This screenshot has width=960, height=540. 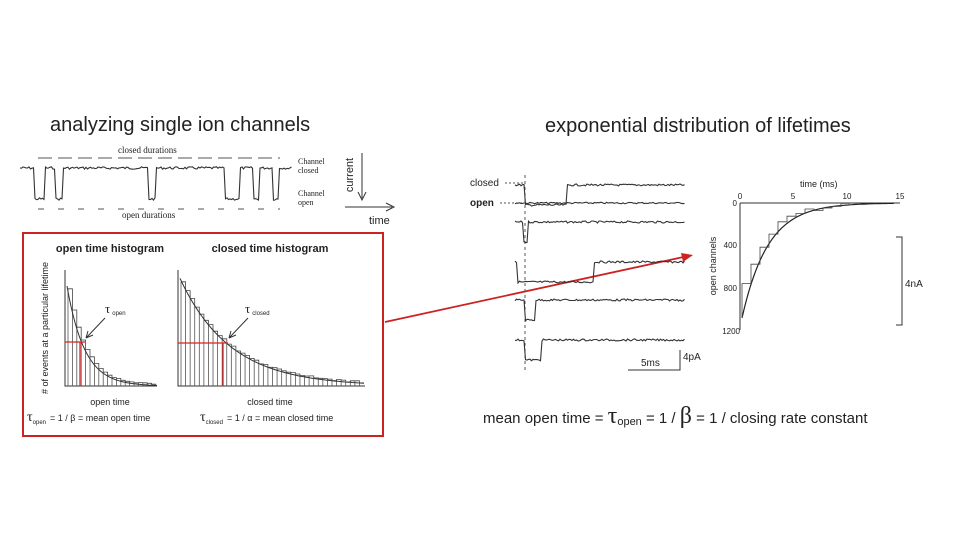 I want to click on text: = 1 / α = mean closed time, so click(x=280, y=418).